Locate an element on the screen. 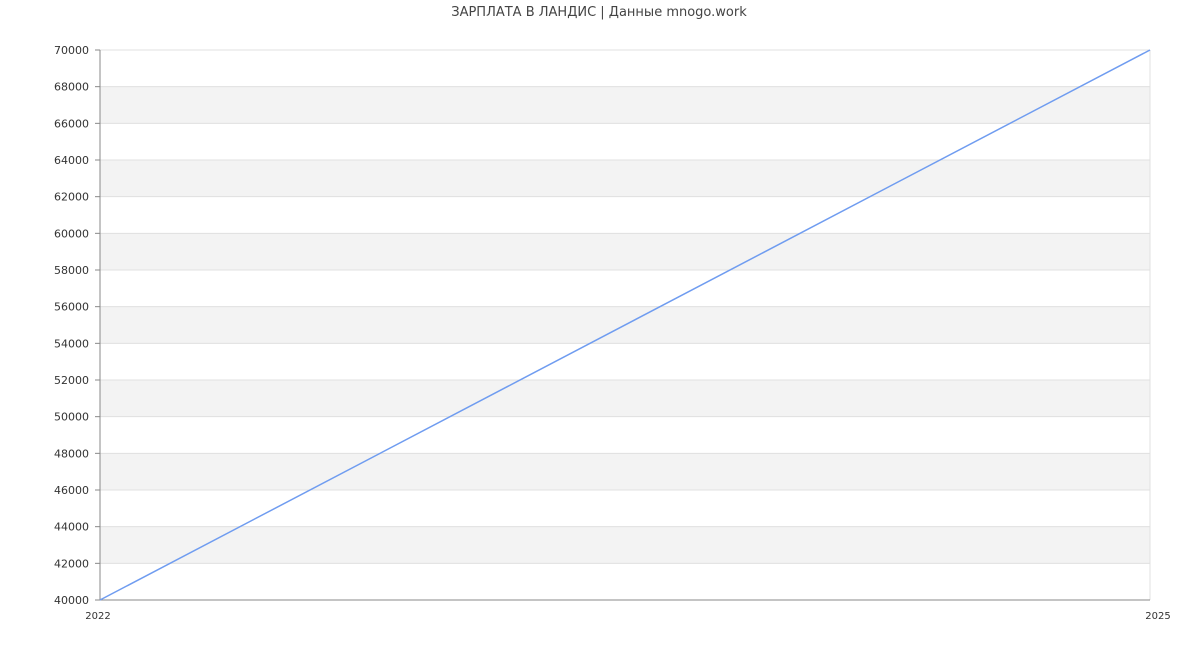 This screenshot has height=654, width=1200. y-tick-label: 56000 is located at coordinates (71, 307).